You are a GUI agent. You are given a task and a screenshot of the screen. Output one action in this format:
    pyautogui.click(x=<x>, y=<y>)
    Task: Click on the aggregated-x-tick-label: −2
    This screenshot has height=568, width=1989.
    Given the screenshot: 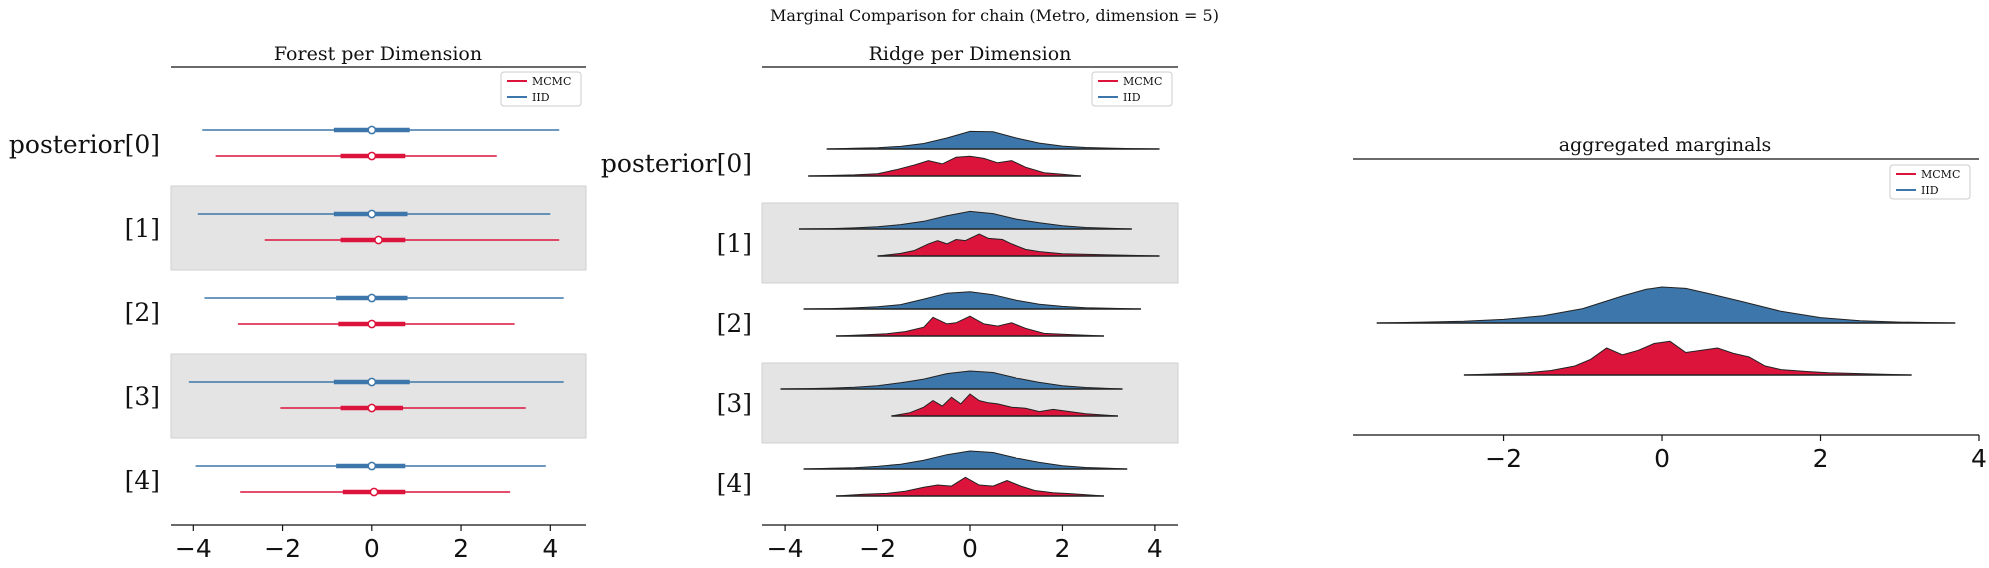 What is the action you would take?
    pyautogui.click(x=1503, y=458)
    